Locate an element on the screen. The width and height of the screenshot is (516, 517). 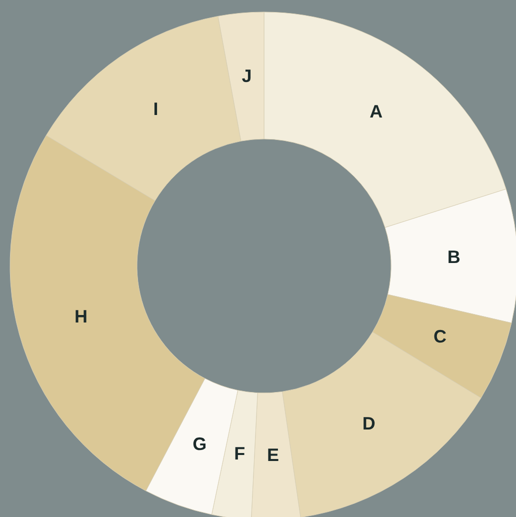
slice-label: H is located at coordinates (81, 316).